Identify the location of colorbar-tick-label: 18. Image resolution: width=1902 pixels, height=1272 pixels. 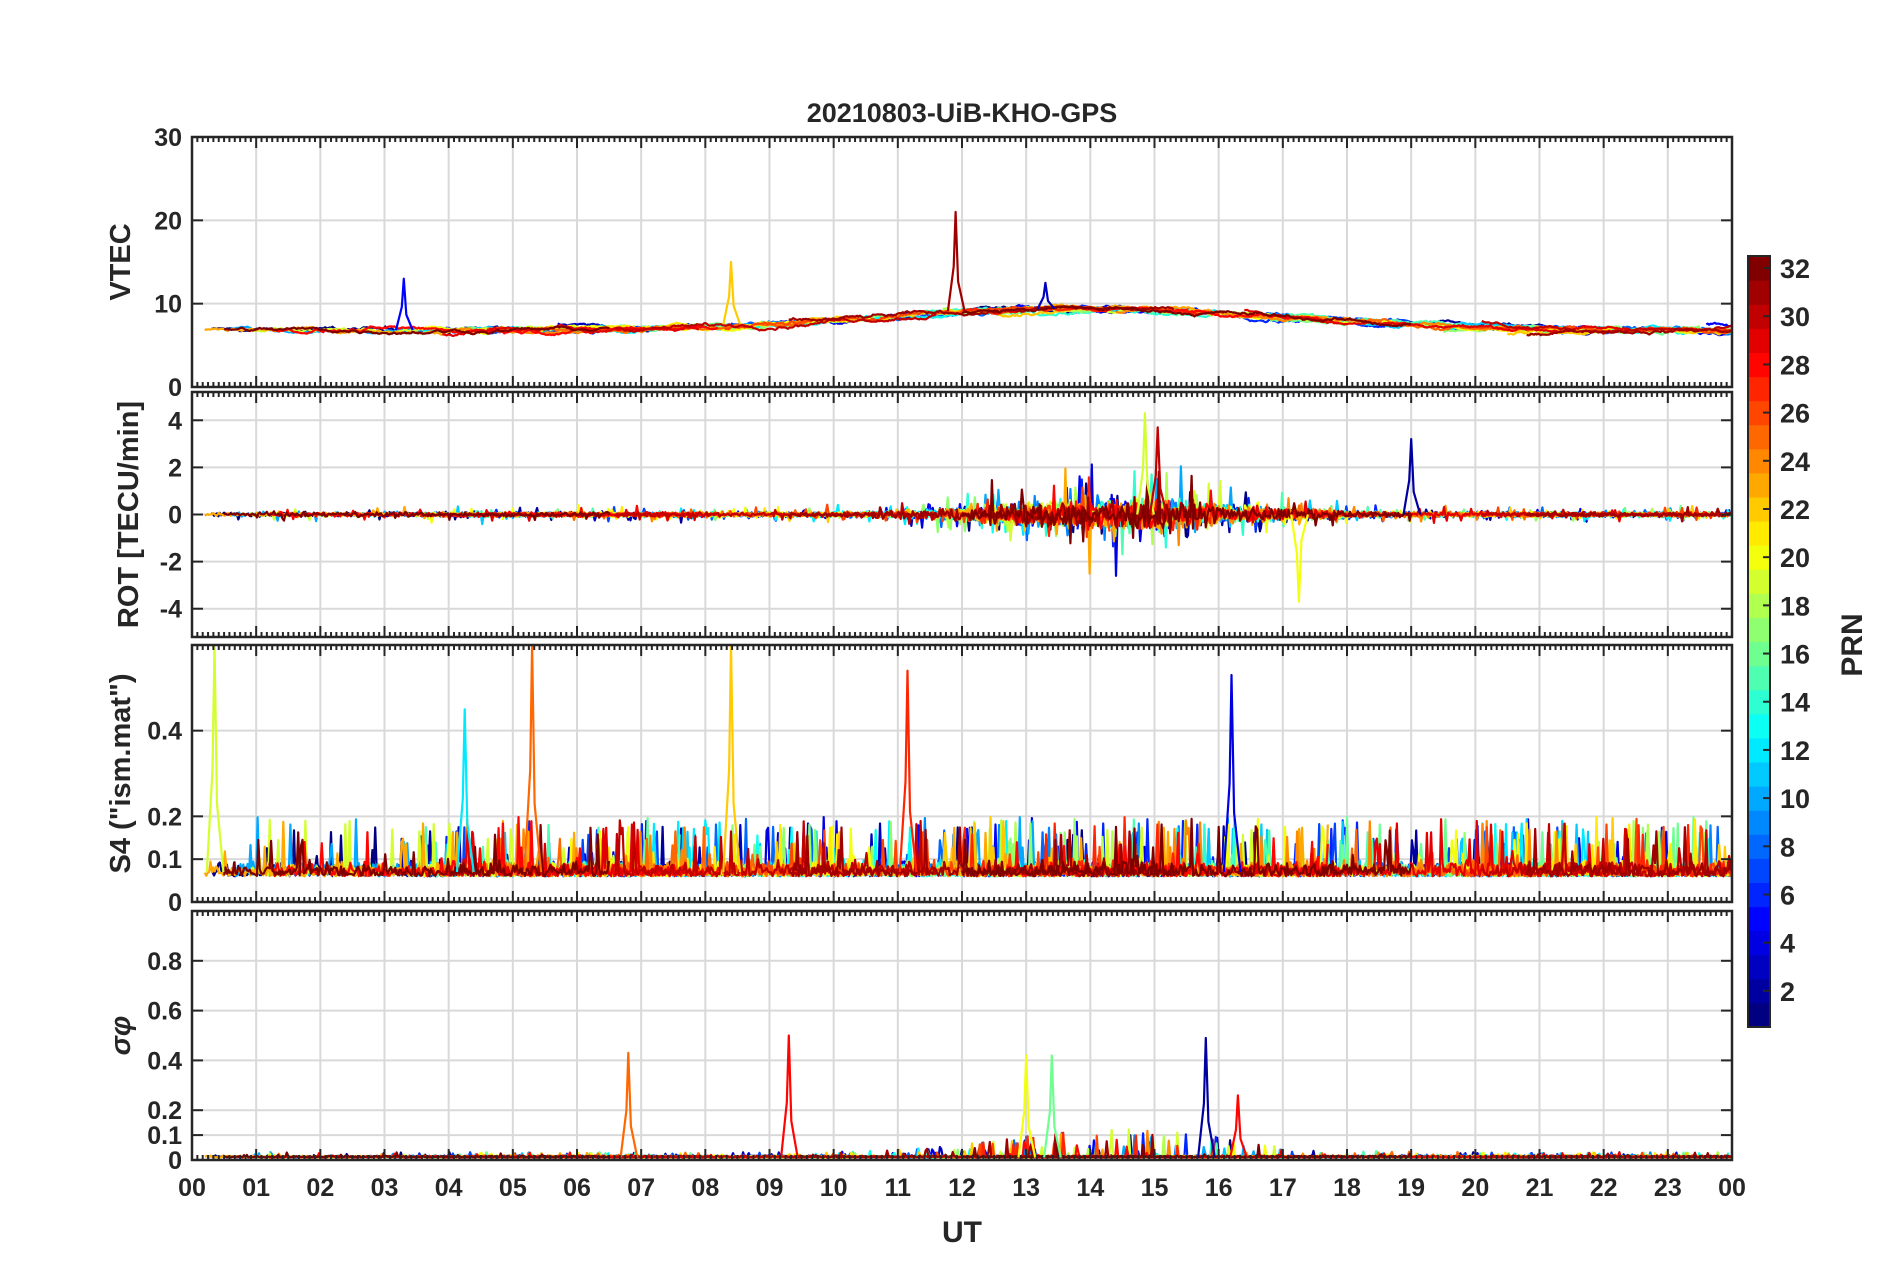
(1795, 606).